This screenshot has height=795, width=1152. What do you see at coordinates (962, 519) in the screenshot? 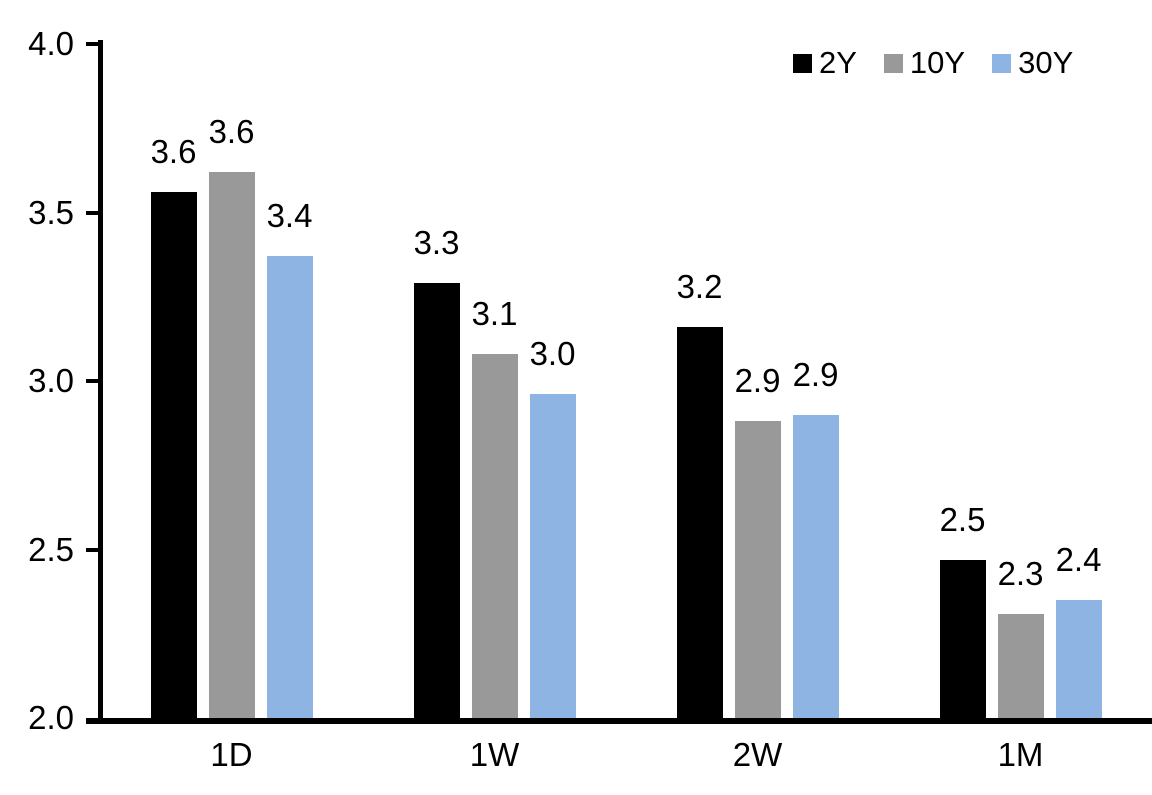
I see `bar-label-1m-2y: 2.5` at bounding box center [962, 519].